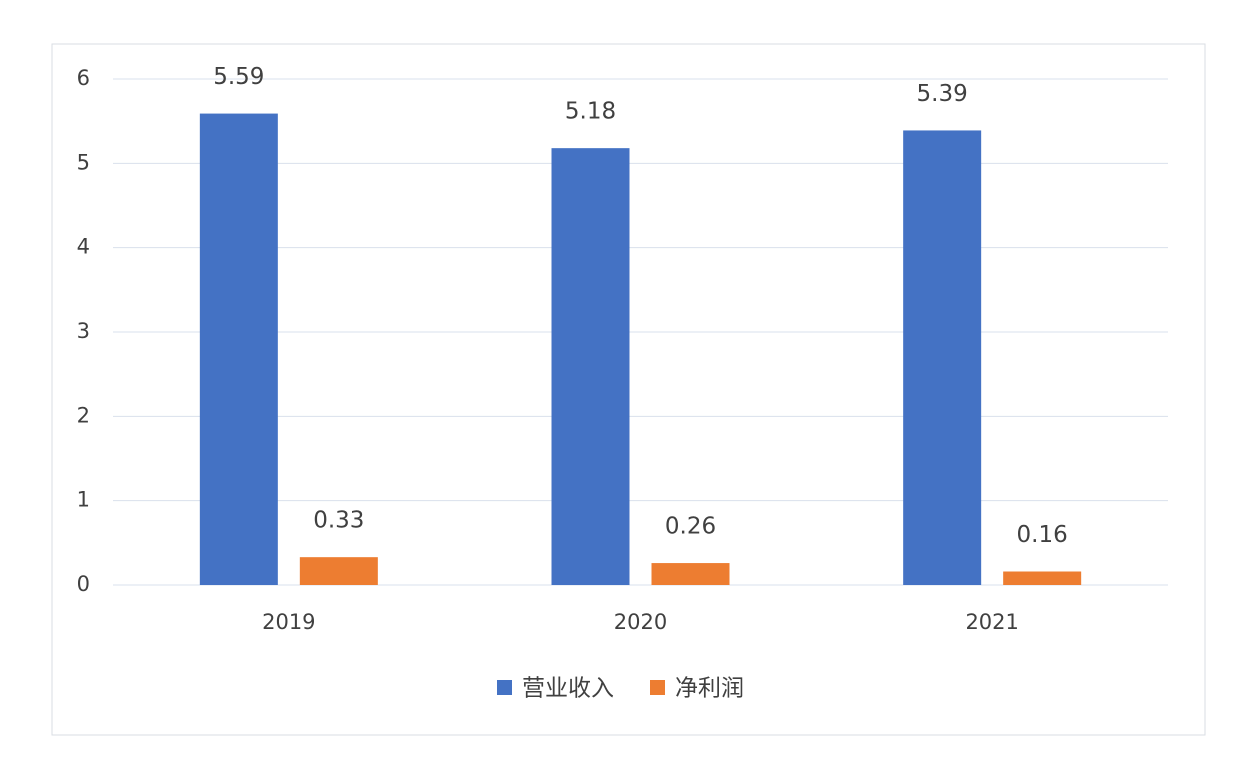 The image size is (1256, 770). What do you see at coordinates (83, 584) in the screenshot?
I see `y-tick-label: 0` at bounding box center [83, 584].